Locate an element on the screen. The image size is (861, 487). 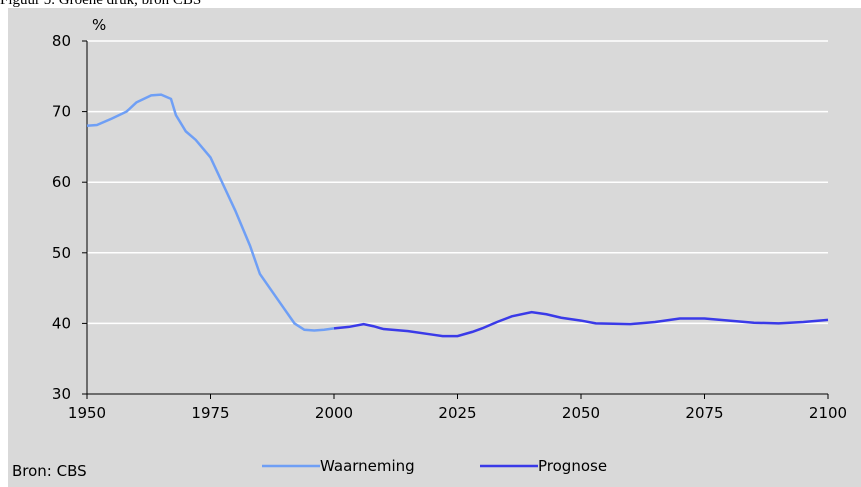
x-tick-label: 2075 is located at coordinates (704, 413).